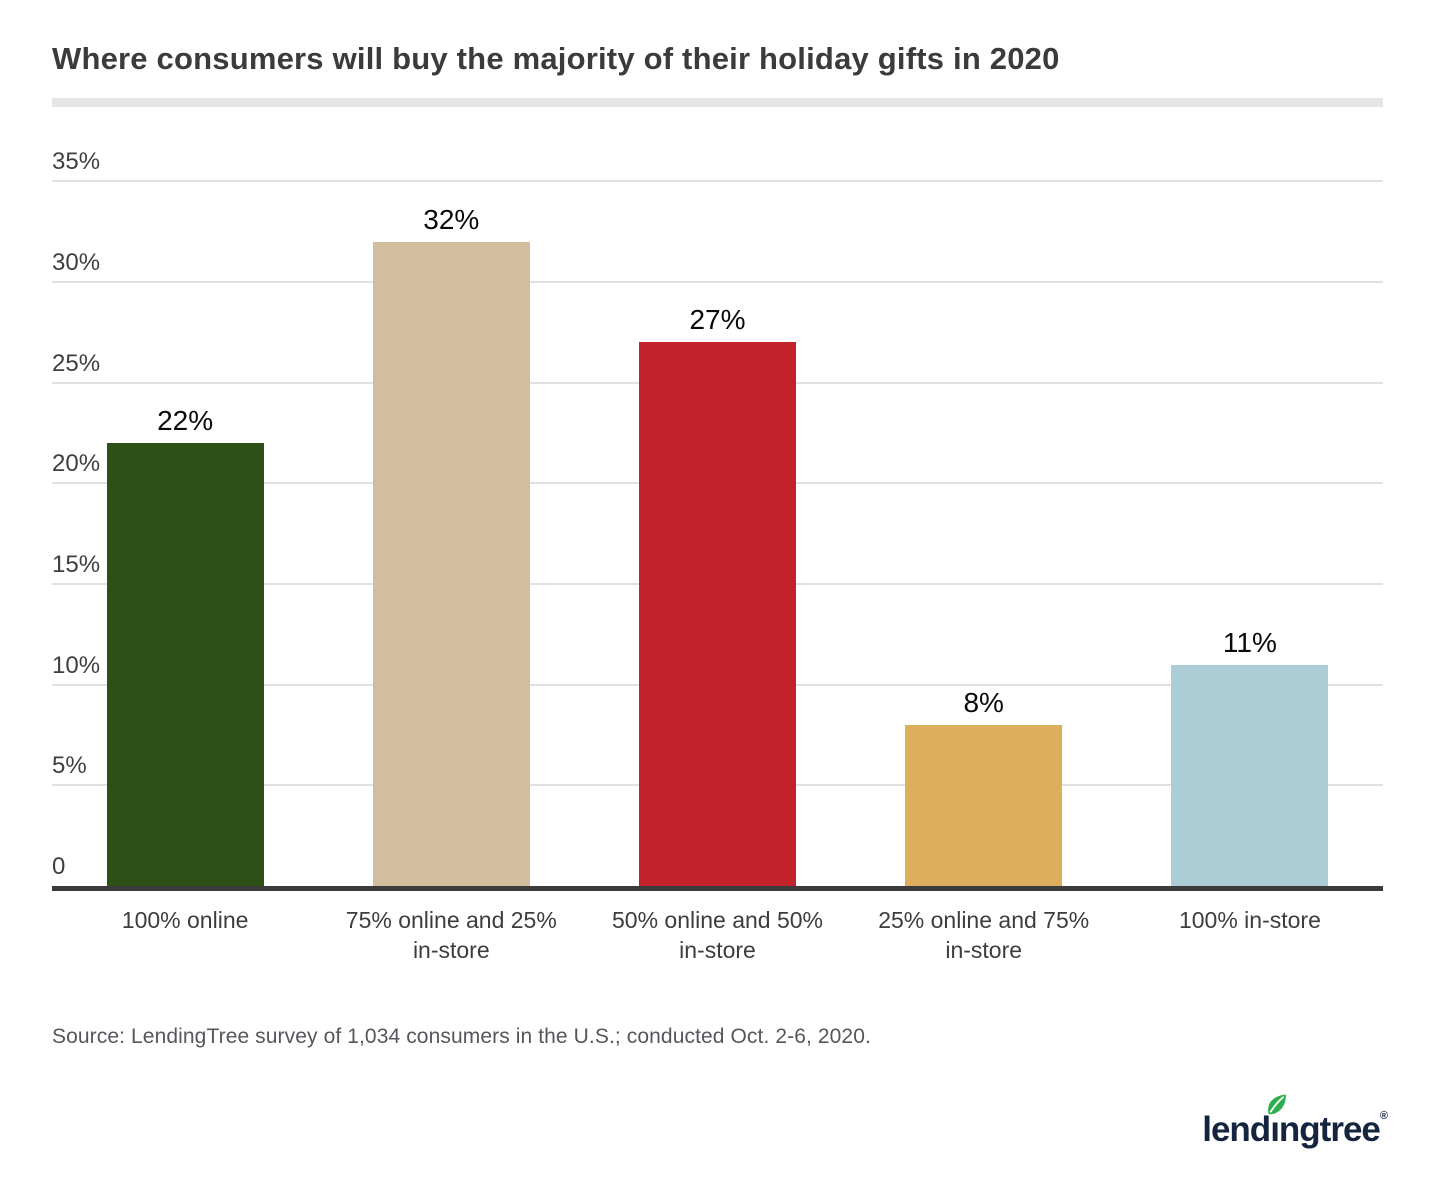 This screenshot has width=1446, height=1200. I want to click on bar-value-label: 11%, so click(1249, 642).